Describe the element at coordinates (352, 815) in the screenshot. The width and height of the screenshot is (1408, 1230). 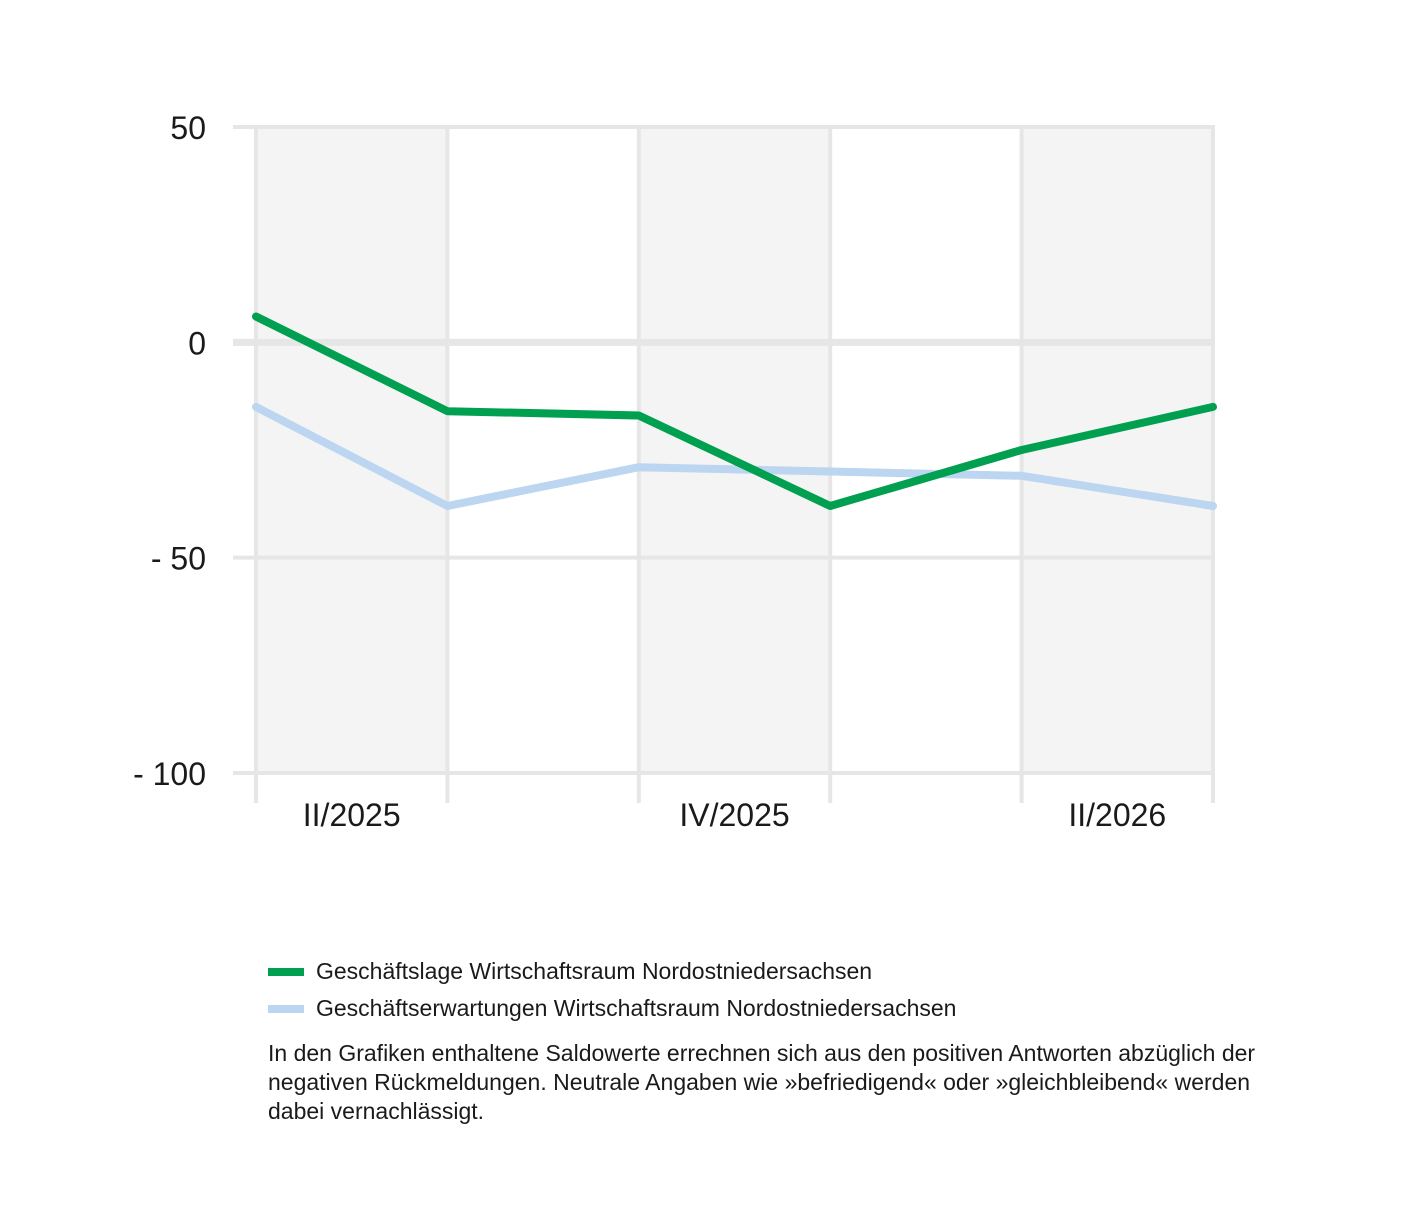
I see `x-tick-label: II/2025` at that location.